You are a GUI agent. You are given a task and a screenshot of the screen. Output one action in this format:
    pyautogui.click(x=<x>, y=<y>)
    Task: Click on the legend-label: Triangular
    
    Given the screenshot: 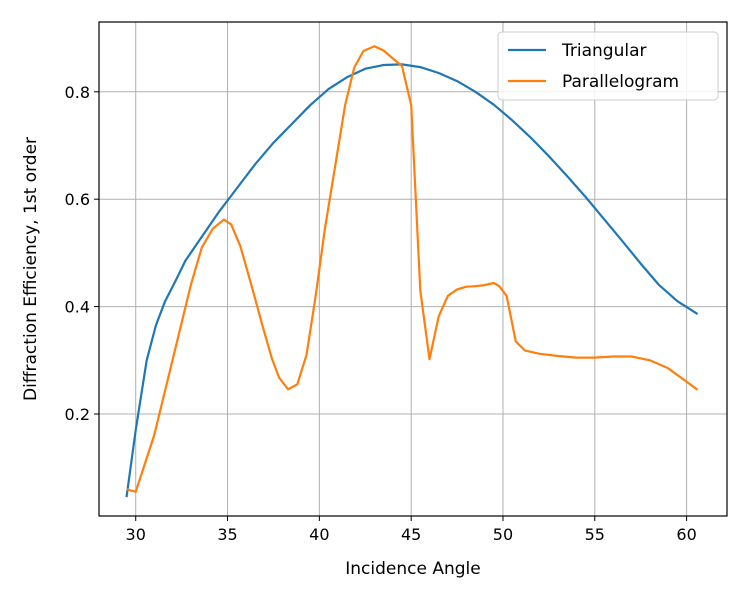 What is the action you would take?
    pyautogui.click(x=604, y=51)
    